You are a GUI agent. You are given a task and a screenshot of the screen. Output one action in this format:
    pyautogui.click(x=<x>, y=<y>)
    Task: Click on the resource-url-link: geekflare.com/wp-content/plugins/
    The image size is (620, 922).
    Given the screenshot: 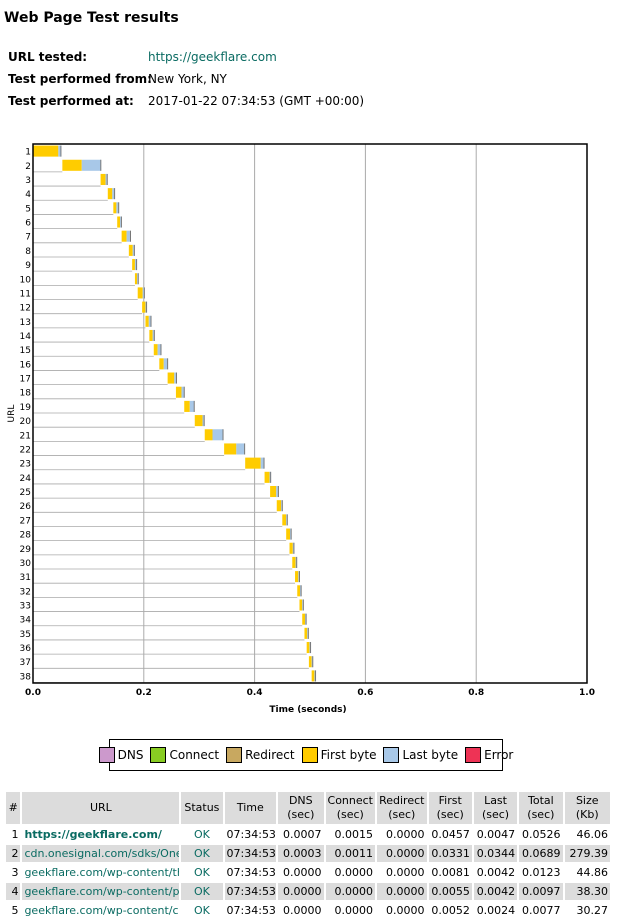 What is the action you would take?
    pyautogui.click(x=102, y=891)
    